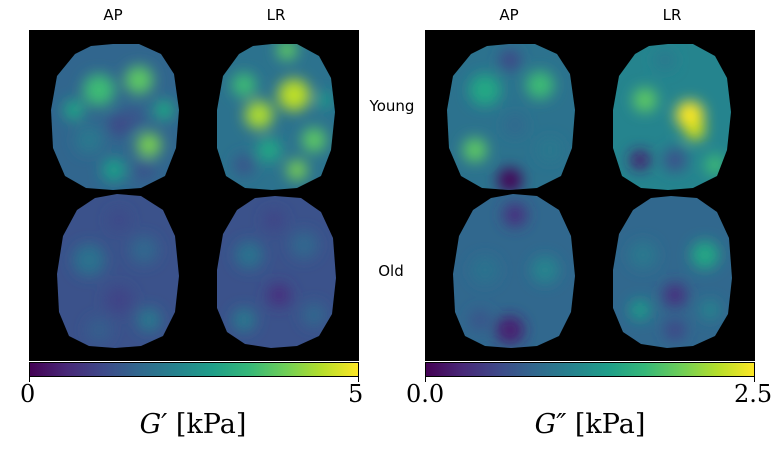 This screenshot has width=778, height=449. What do you see at coordinates (276, 117) in the screenshot?
I see `young-lr-storage-map` at bounding box center [276, 117].